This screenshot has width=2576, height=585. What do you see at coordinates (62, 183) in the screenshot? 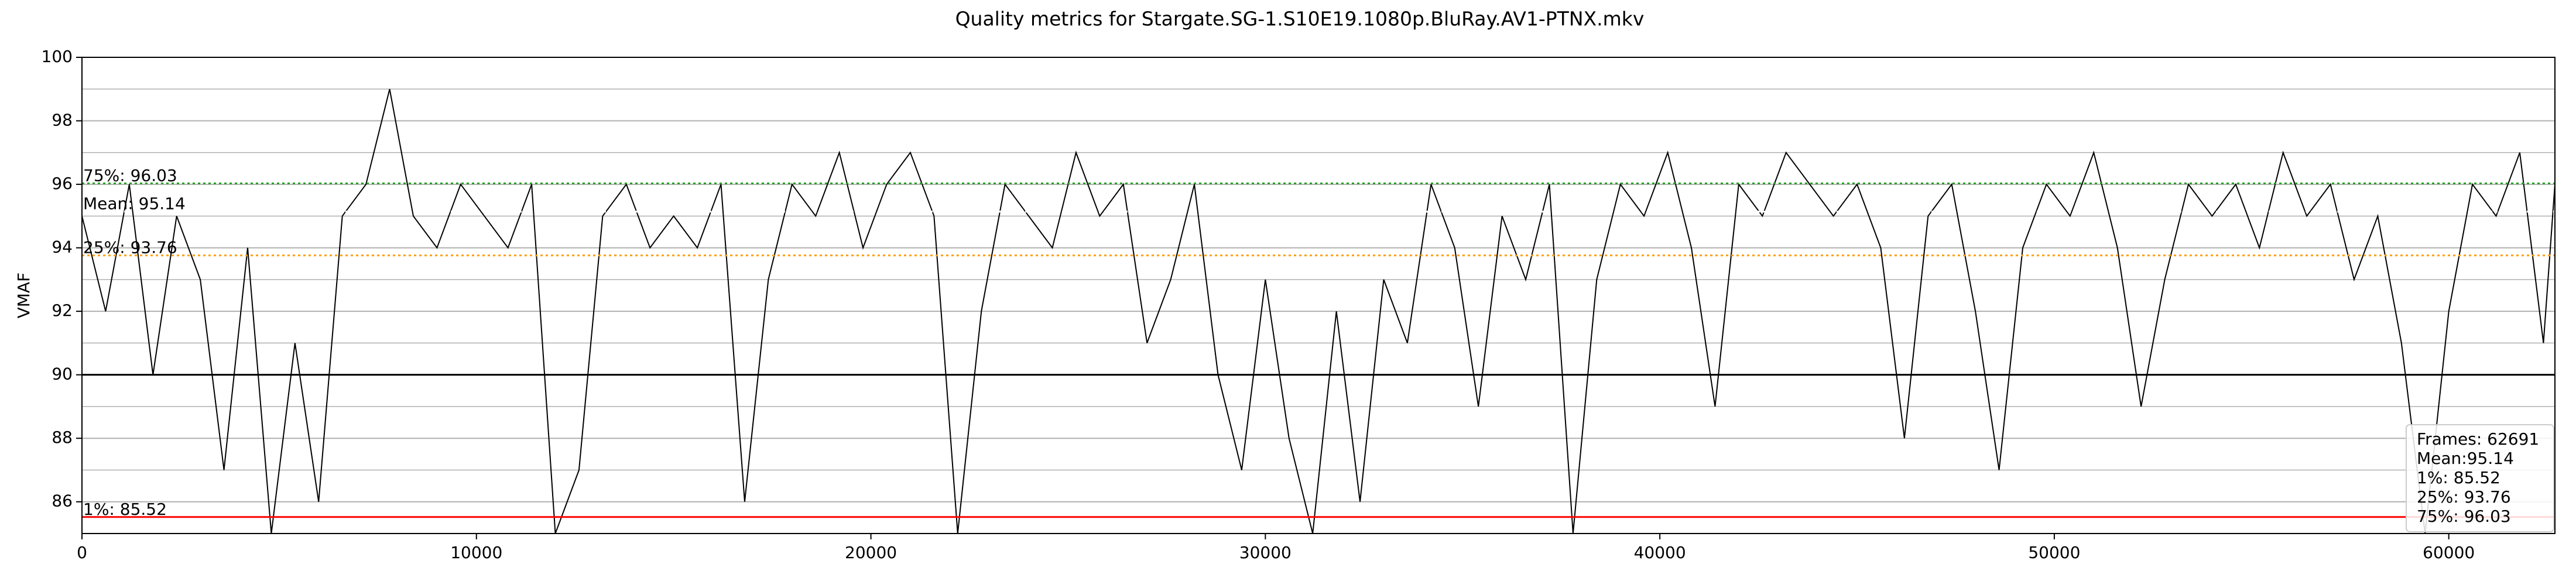
I see `y-tick-label: 96` at bounding box center [62, 183].